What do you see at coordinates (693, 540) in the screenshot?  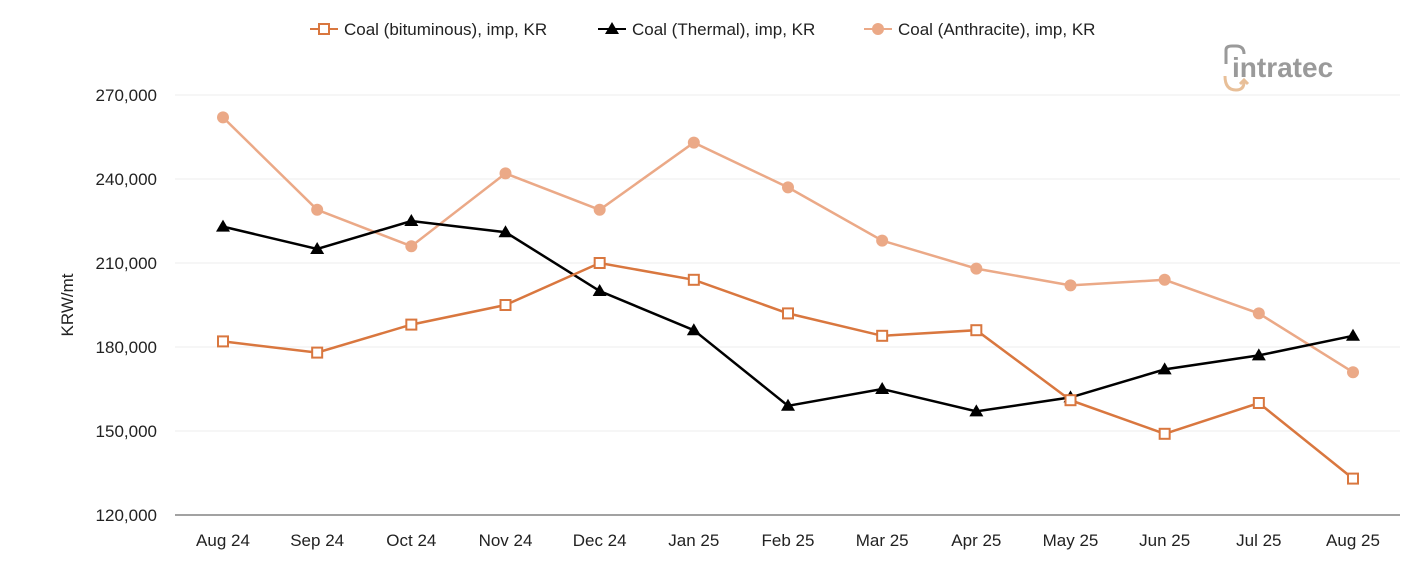 I see `x-tick-label: Jan 25` at bounding box center [693, 540].